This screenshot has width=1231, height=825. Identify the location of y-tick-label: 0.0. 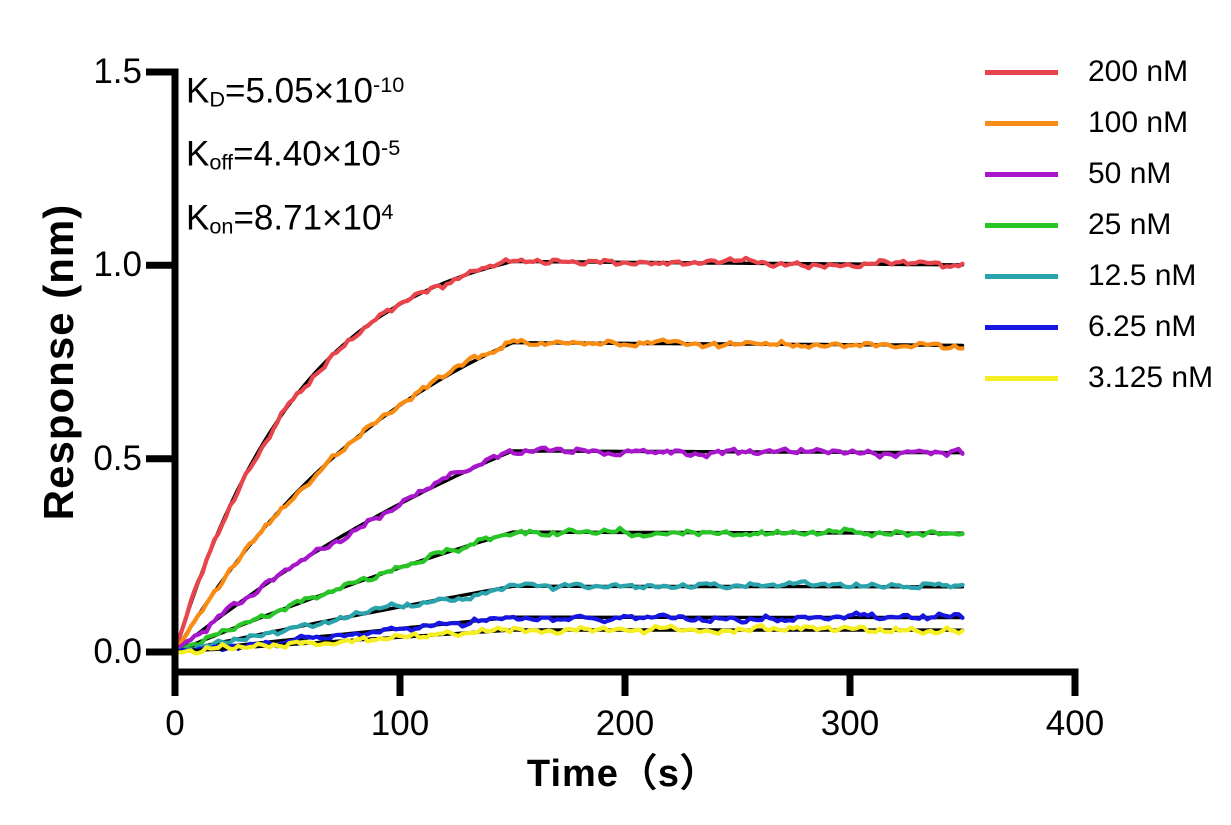
(117, 651).